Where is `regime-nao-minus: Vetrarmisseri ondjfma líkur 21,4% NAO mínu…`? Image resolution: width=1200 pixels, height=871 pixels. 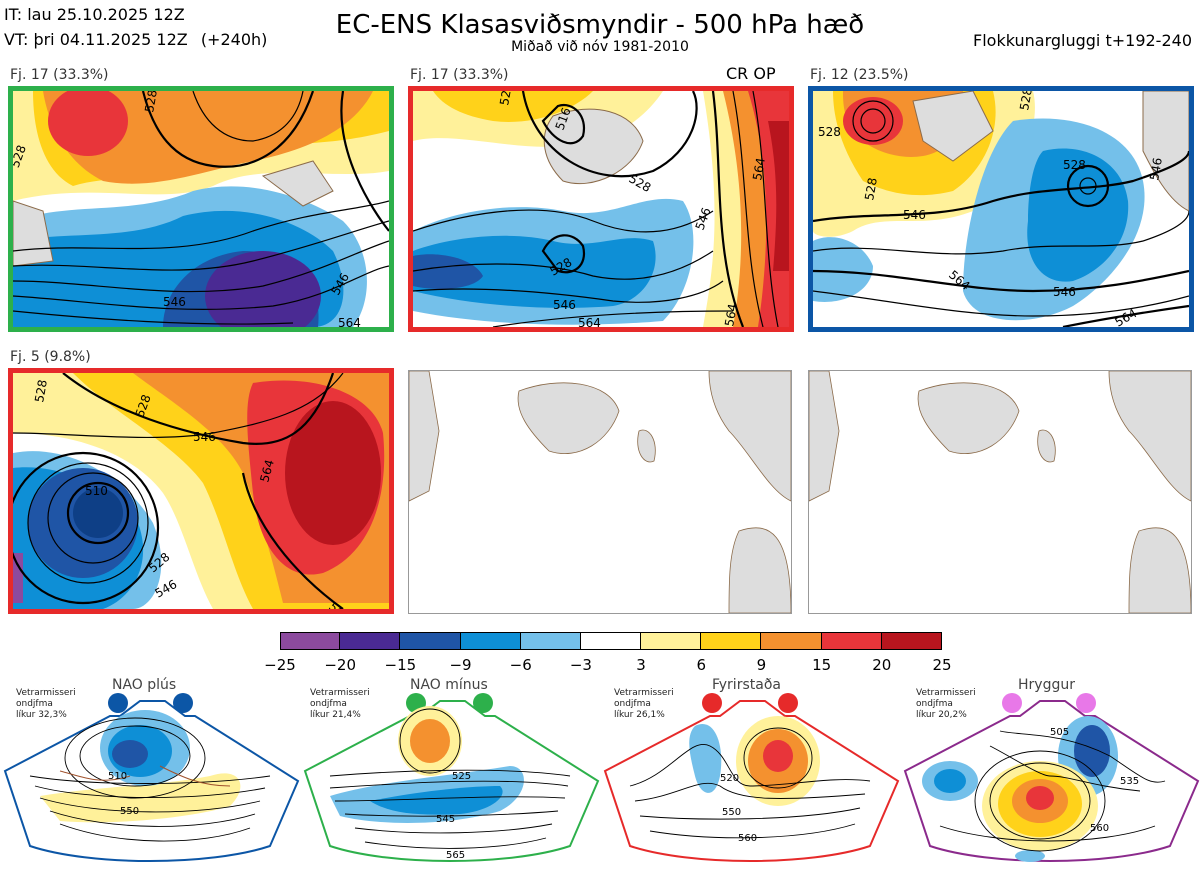 regime-nao-minus: Vetrarmisseri ondjfma líkur 21,4% NAO mínu… is located at coordinates (450, 773).